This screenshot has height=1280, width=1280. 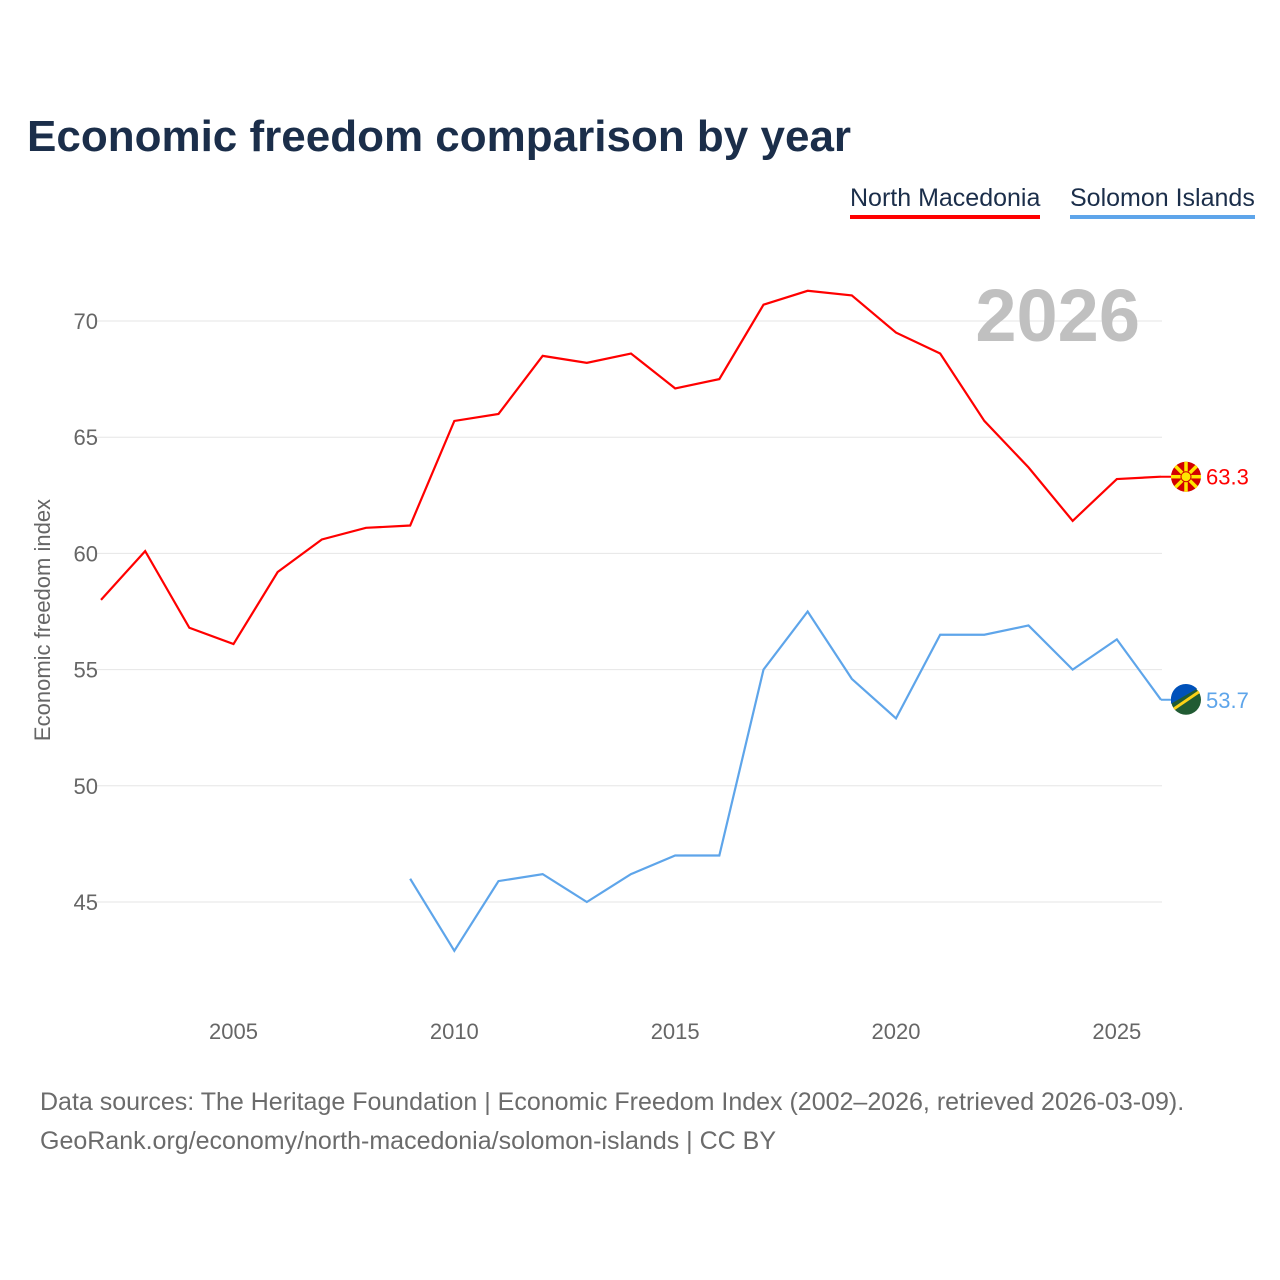 What do you see at coordinates (1186, 477) in the screenshot?
I see `flag-sun` at bounding box center [1186, 477].